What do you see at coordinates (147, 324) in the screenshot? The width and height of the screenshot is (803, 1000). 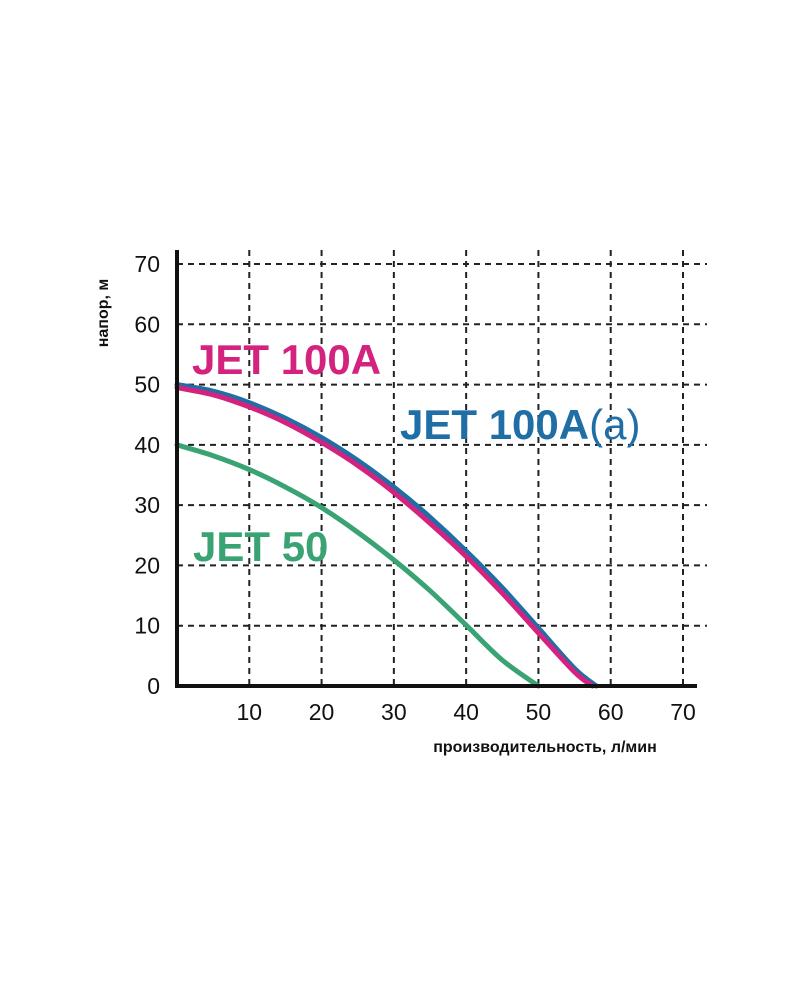 I see `y-tick-label-60: 60` at bounding box center [147, 324].